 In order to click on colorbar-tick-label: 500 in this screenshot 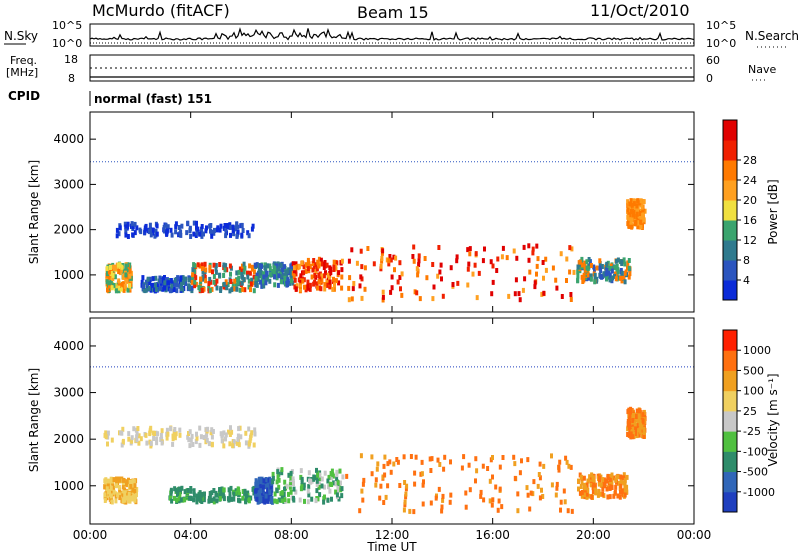, I will do `click(753, 370)`.